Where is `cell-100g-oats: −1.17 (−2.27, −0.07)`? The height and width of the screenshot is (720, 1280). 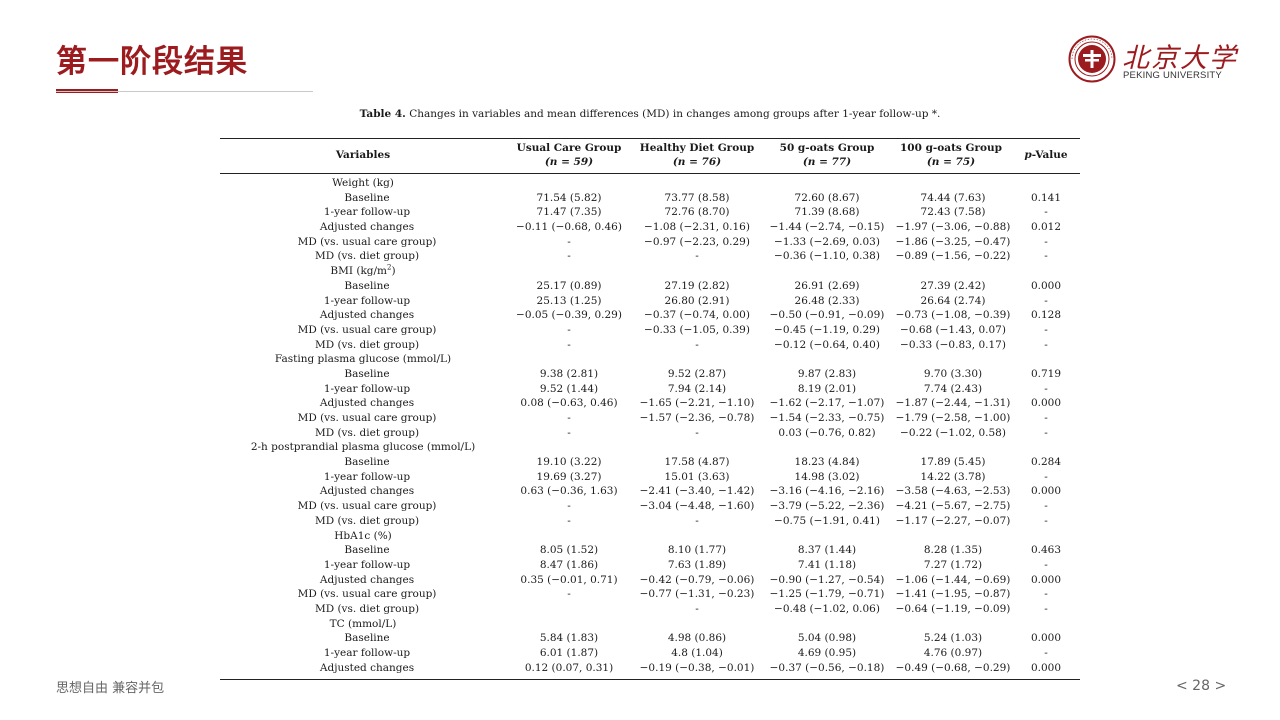 cell-100g-oats: −1.17 (−2.27, −0.07) is located at coordinates (953, 520).